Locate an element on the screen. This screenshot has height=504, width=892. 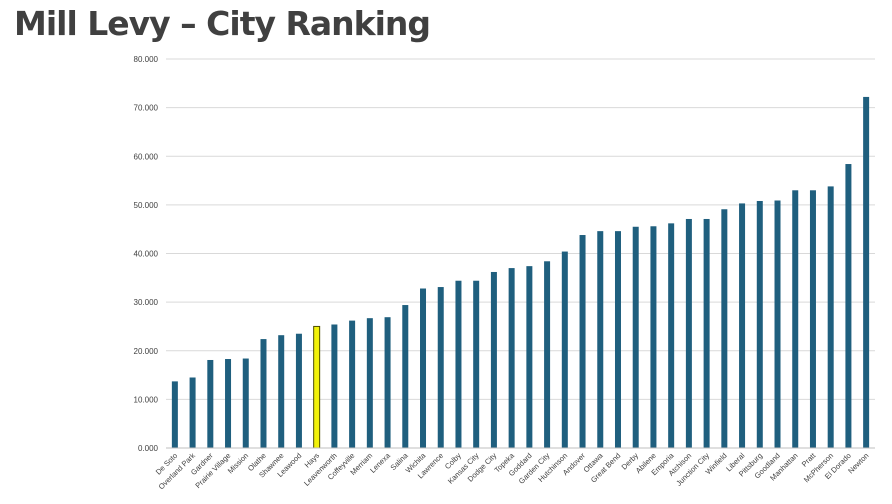
y-tick-label: 70.000 is located at coordinates (146, 108).